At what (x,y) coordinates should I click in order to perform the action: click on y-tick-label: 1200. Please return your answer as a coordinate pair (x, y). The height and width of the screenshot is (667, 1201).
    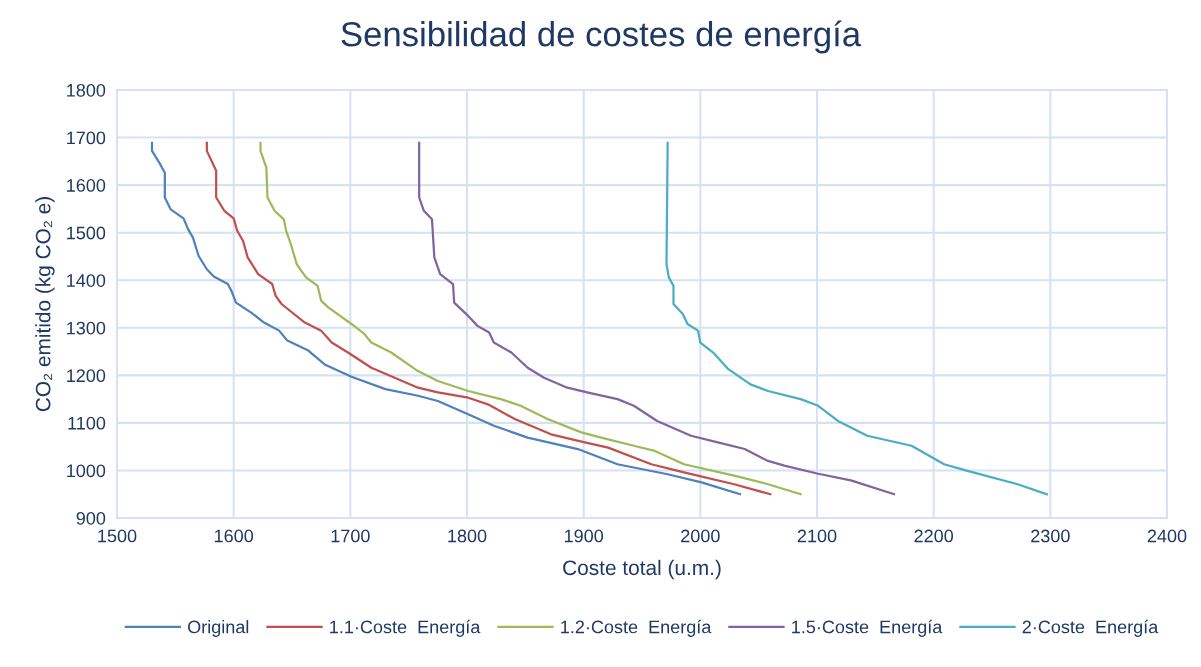
    Looking at the image, I should click on (86, 376).